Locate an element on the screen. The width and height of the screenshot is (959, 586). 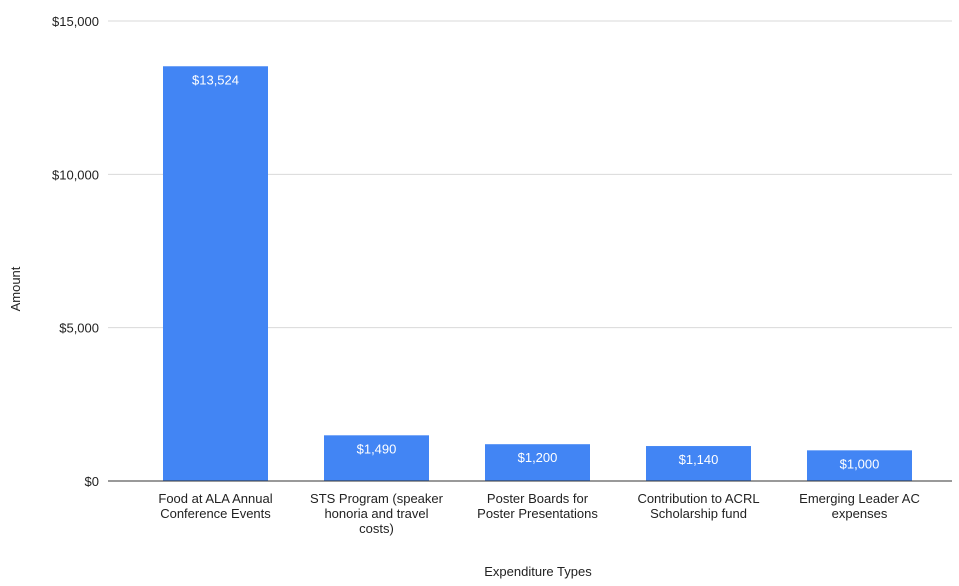
x-tick-label: Emerging Leader AC expenses is located at coordinates (859, 506).